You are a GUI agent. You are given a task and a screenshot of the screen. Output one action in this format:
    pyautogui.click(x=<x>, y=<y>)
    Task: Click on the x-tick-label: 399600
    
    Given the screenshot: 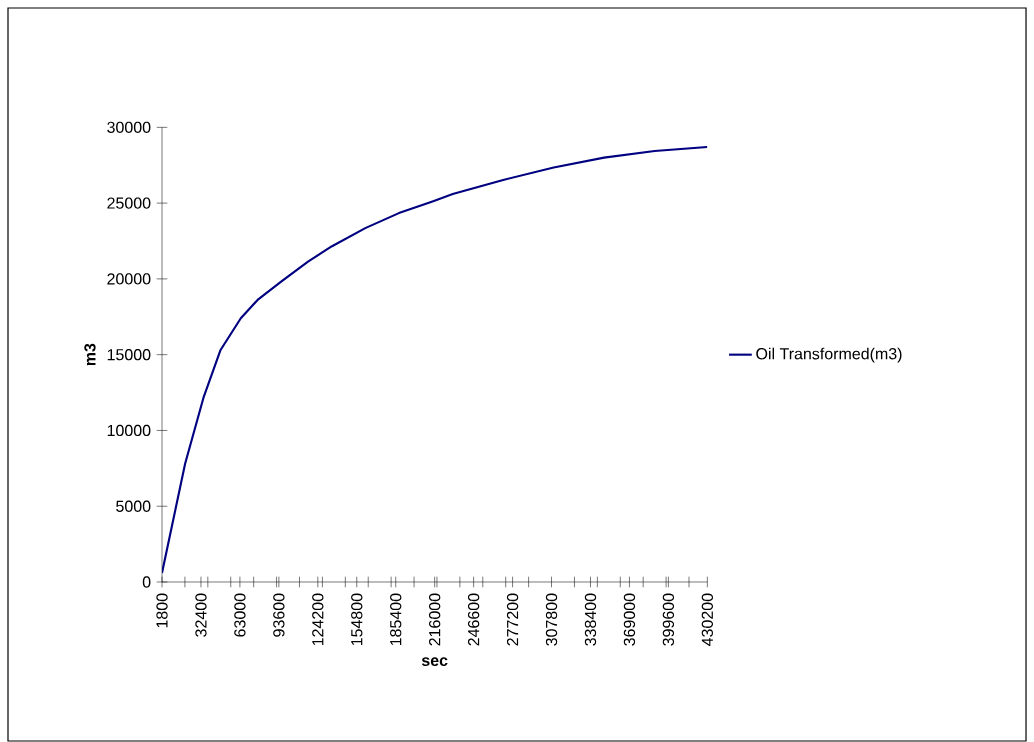 What is the action you would take?
    pyautogui.click(x=668, y=619)
    